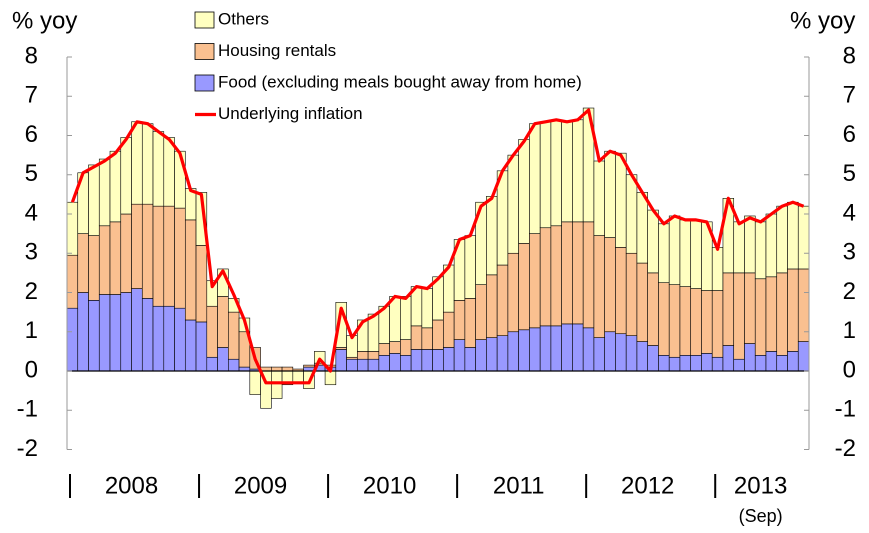  Describe the element at coordinates (822, 20) in the screenshot. I see `y2-axis-label: % yoy` at that location.